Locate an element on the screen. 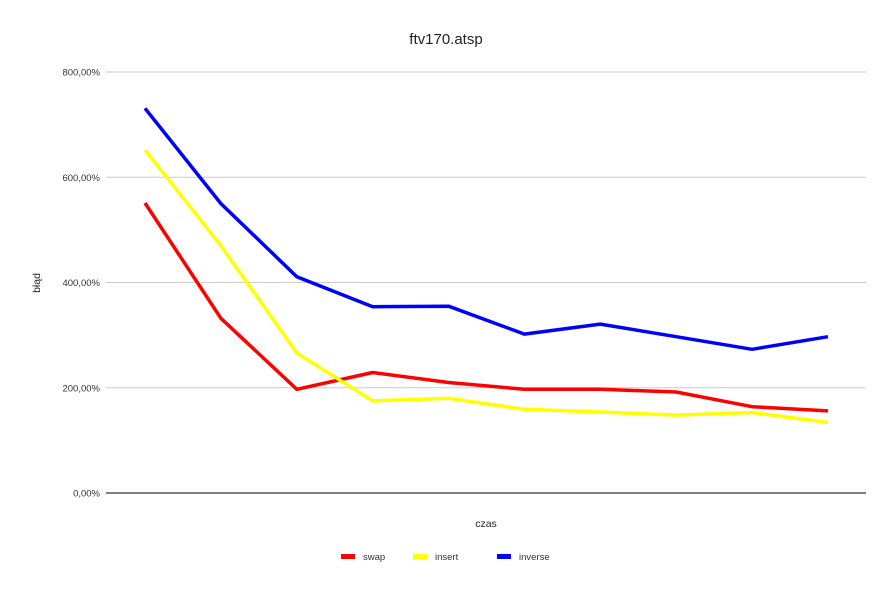 The width and height of the screenshot is (892, 593). x-axis-title: czas is located at coordinates (486, 524).